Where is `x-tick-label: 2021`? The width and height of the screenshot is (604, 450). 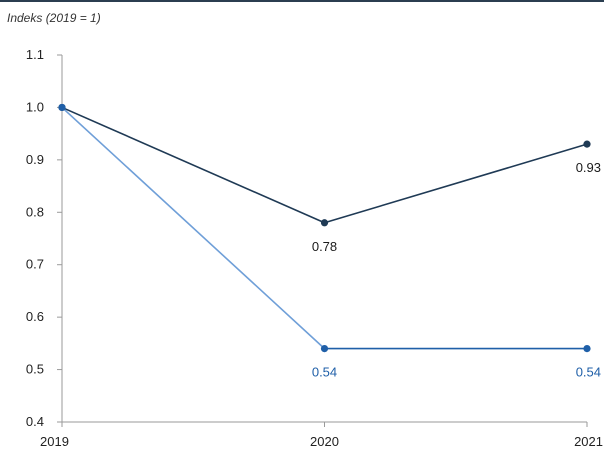 x-tick-label: 2021 is located at coordinates (588, 441).